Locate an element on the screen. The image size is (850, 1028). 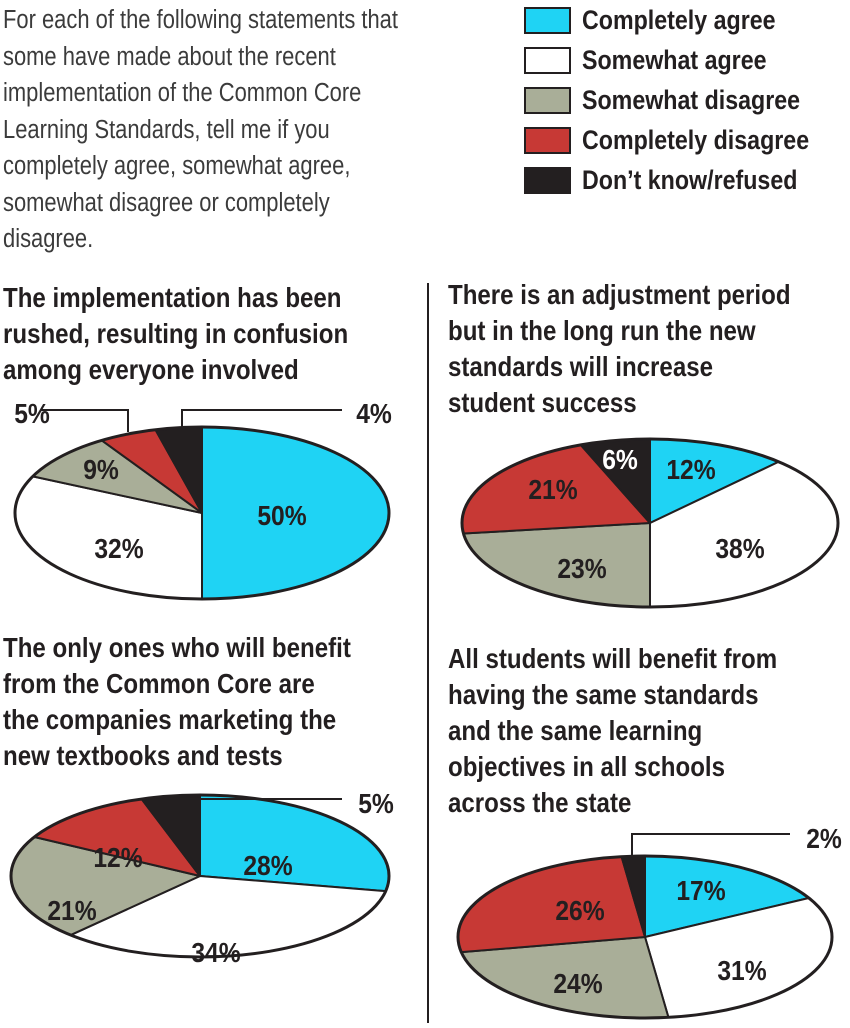
pie-2-label-dont-know: 6% is located at coordinates (620, 460).